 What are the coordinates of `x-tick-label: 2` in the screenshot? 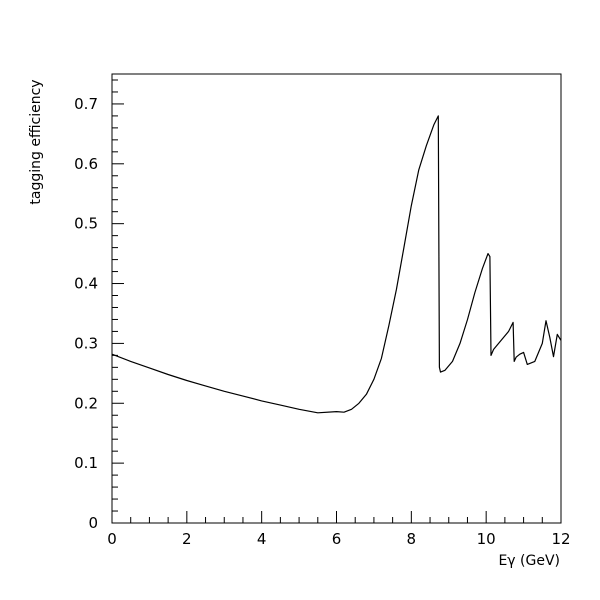 It's located at (187, 539).